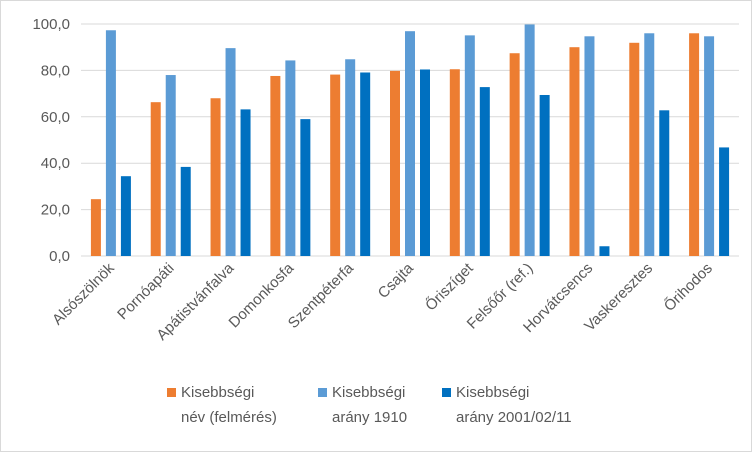 This screenshot has width=752, height=452. I want to click on bar-1-Horvátcsencs, so click(574, 152).